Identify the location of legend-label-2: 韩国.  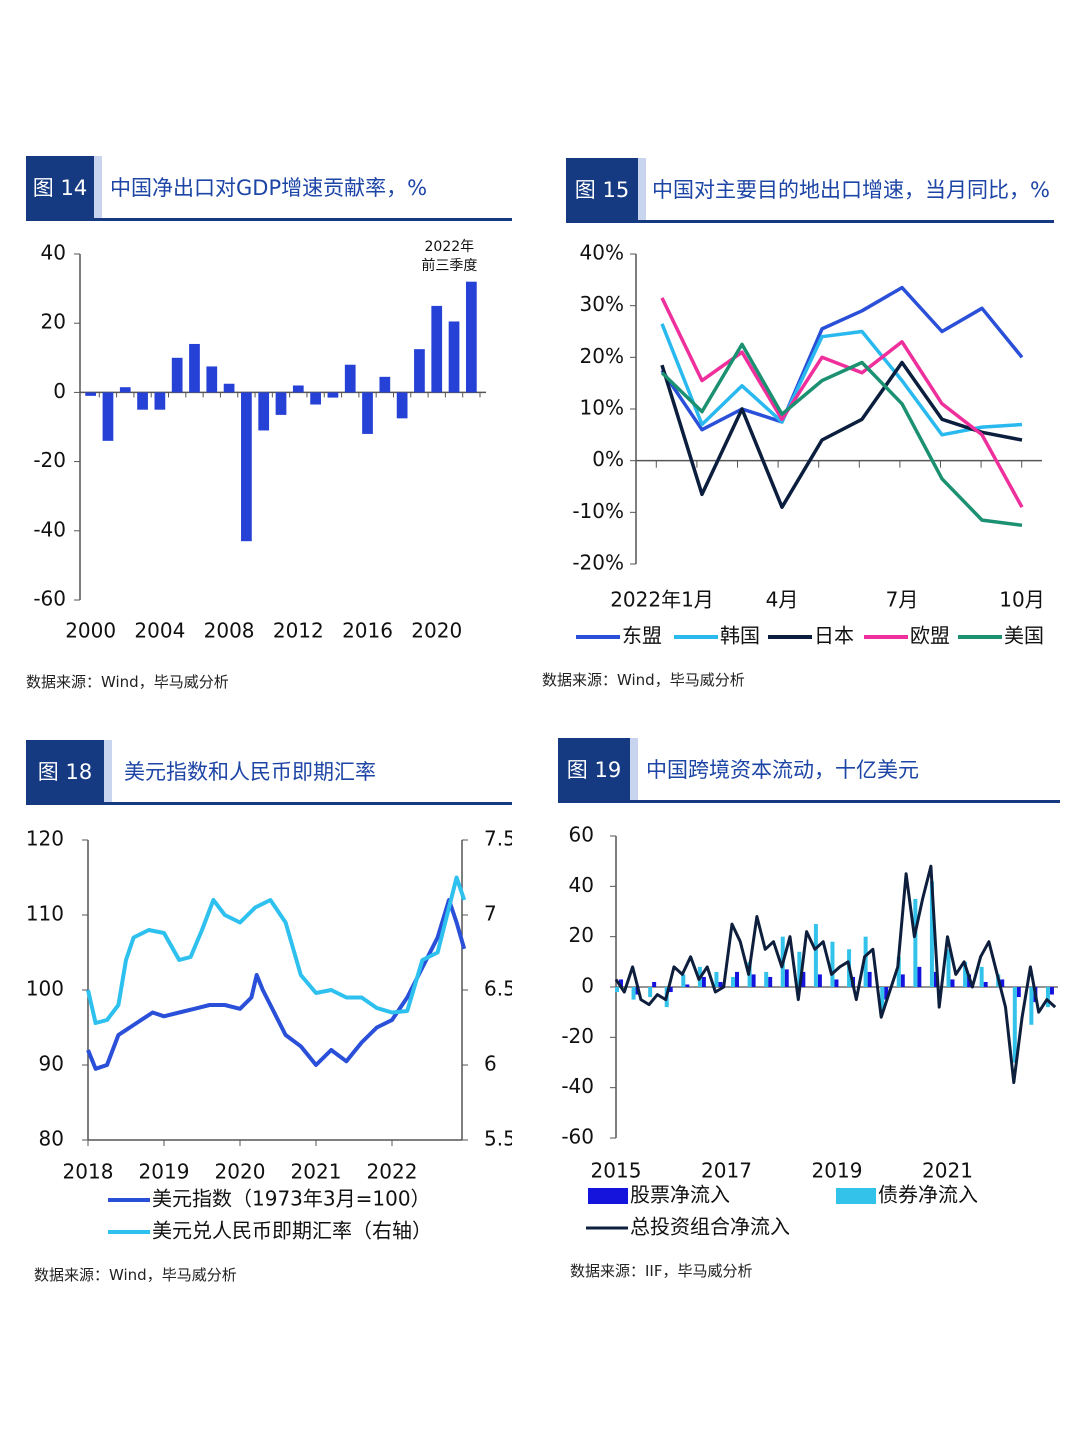
(740, 636).